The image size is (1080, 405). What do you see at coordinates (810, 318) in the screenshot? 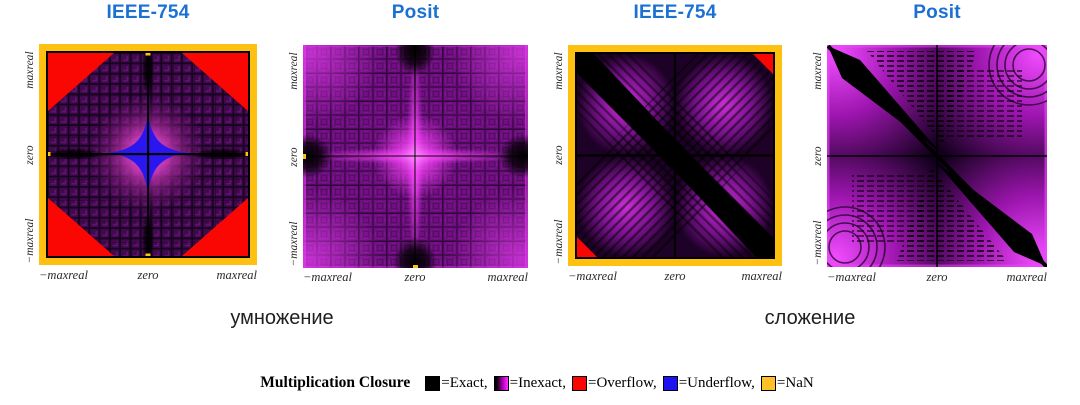
I see `caption-addition: сложение` at bounding box center [810, 318].